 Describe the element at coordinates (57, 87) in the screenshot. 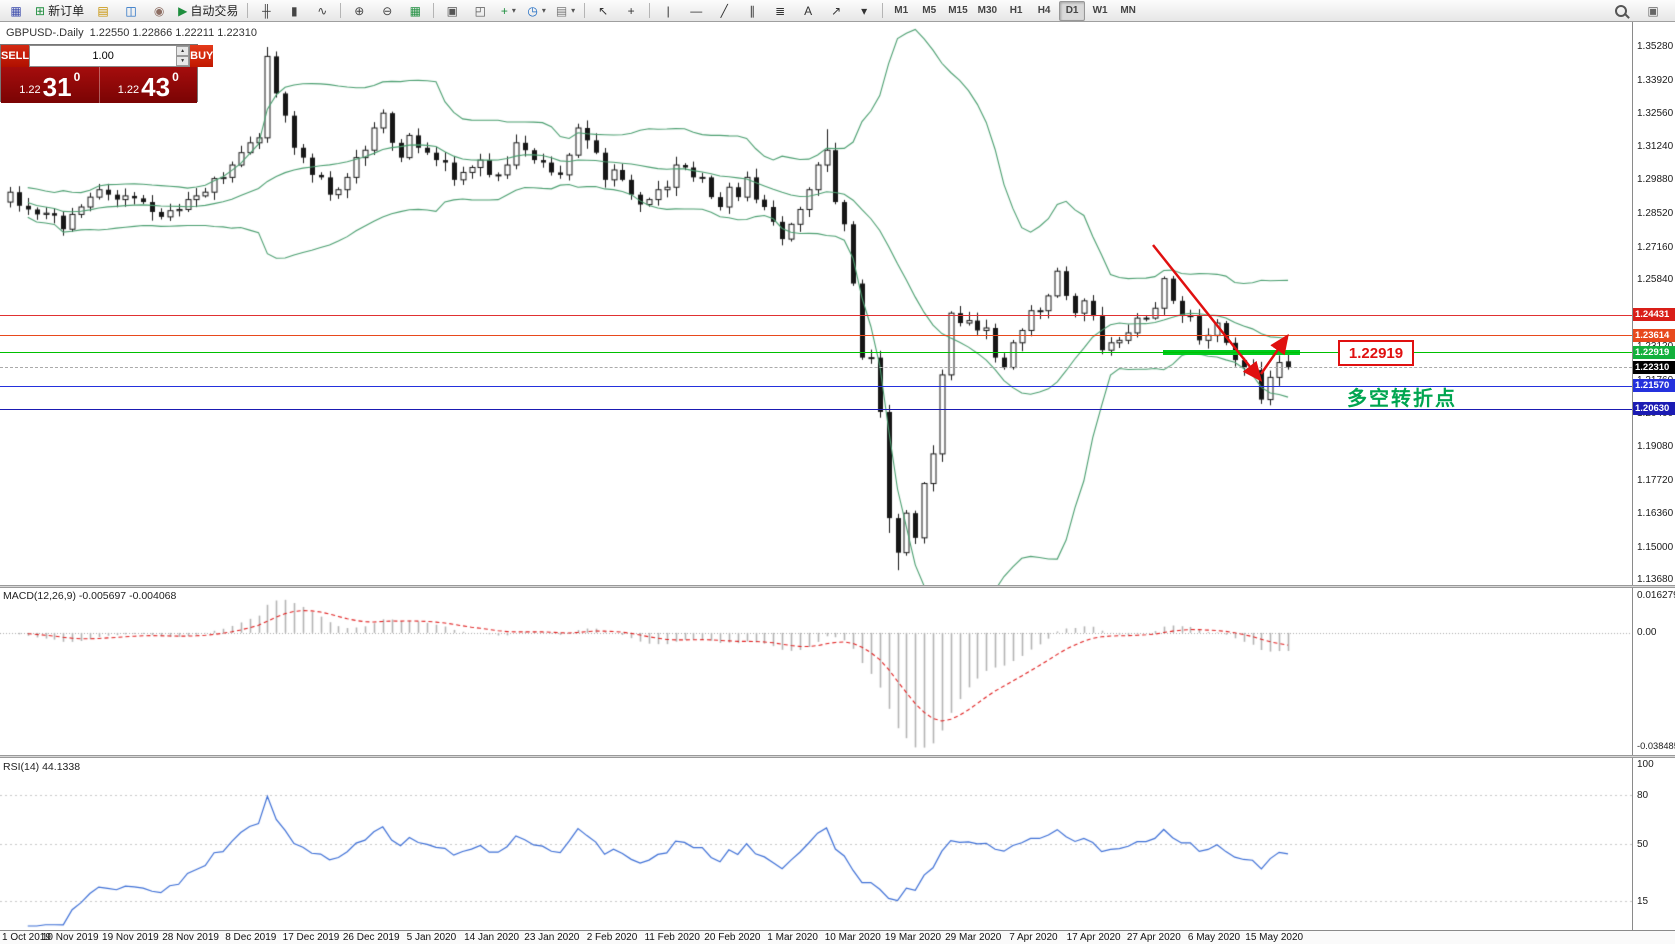

I see `sell-price-pips: 31` at that location.